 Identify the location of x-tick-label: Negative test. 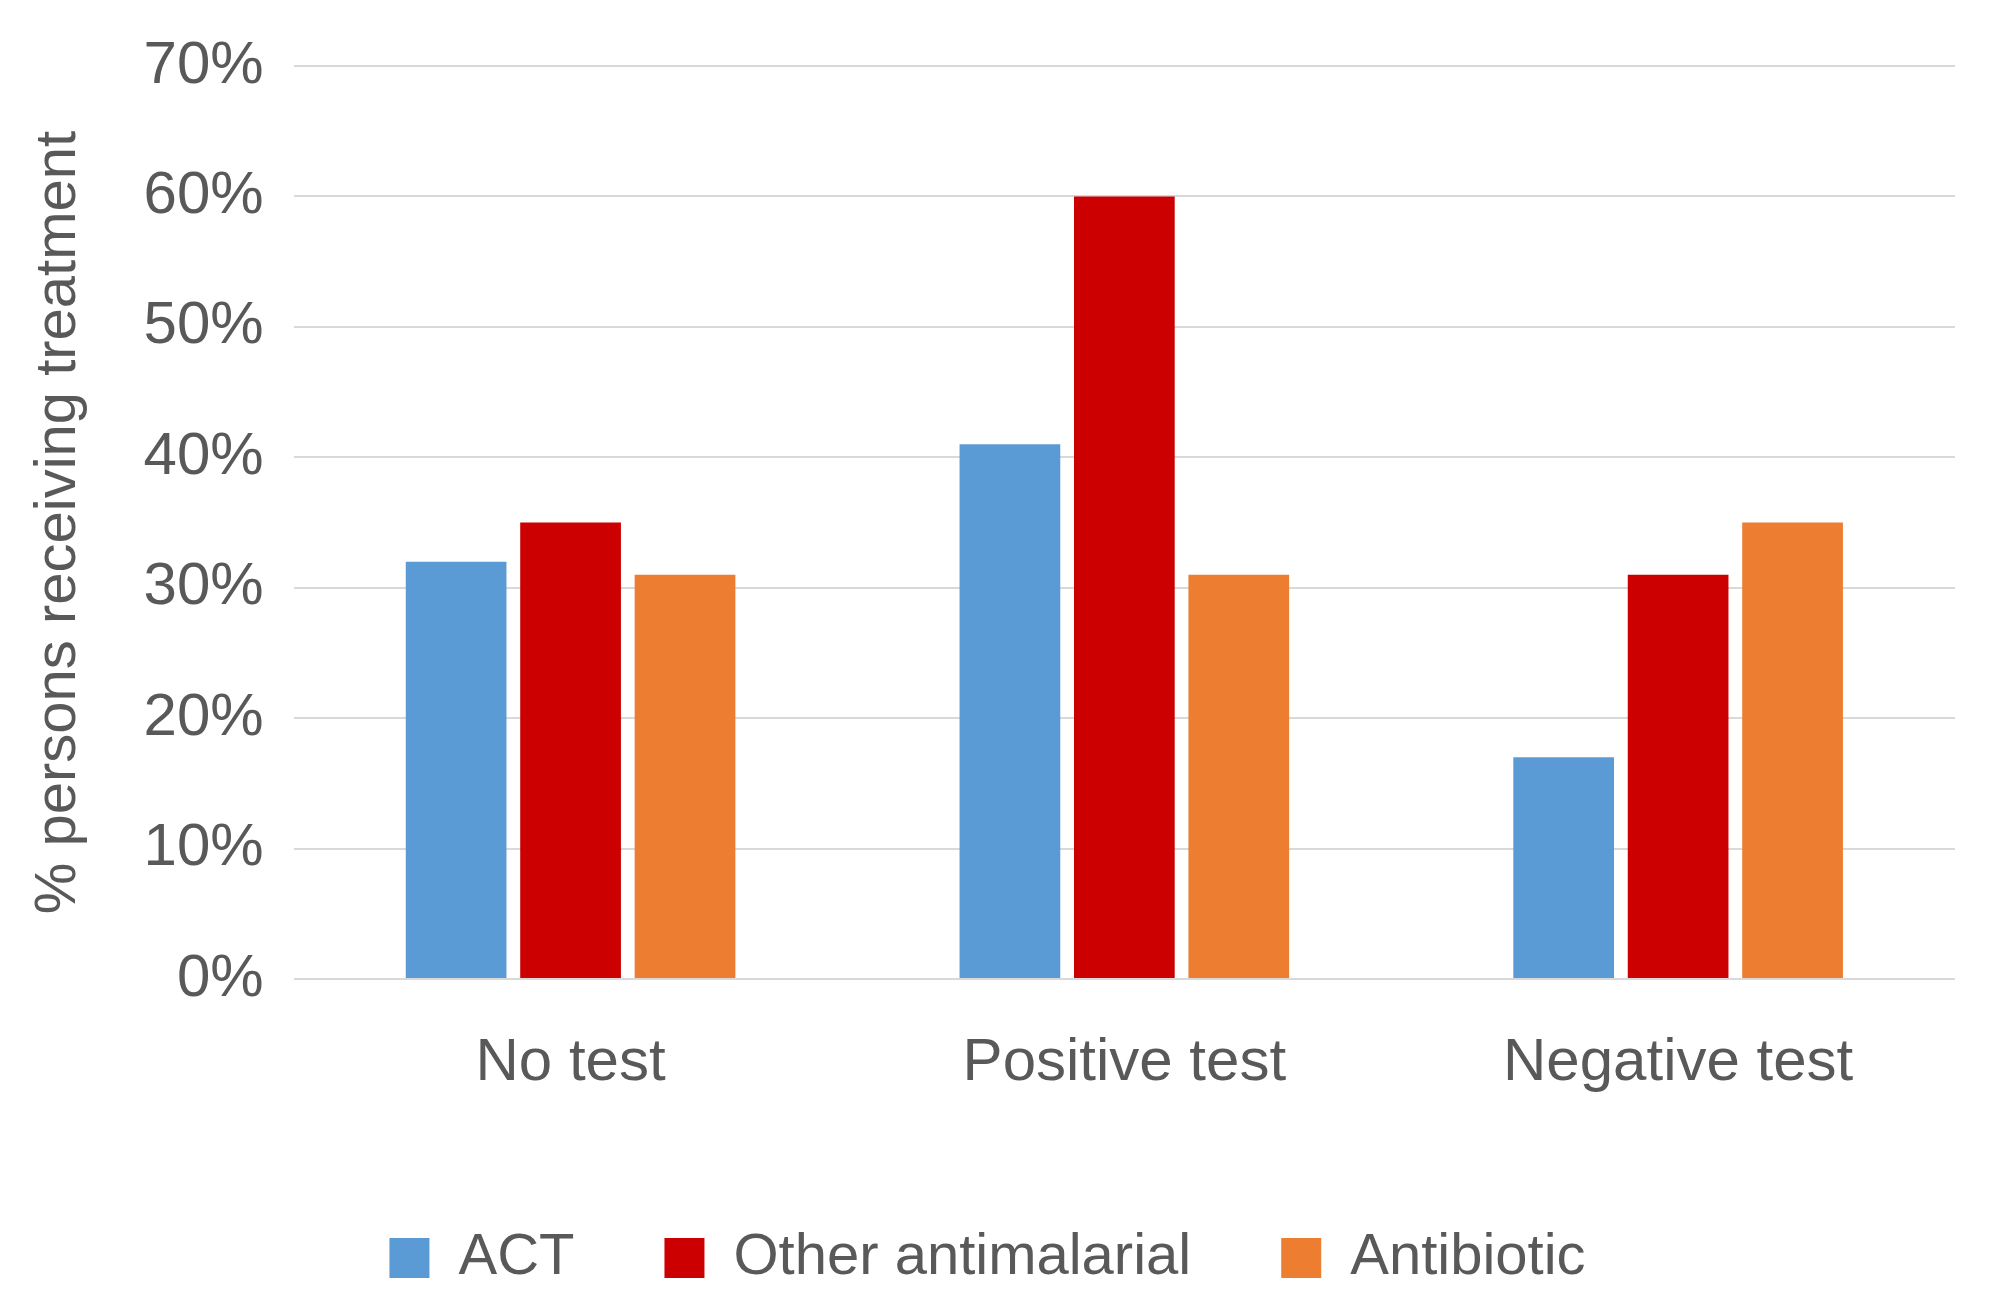
(1678, 1059).